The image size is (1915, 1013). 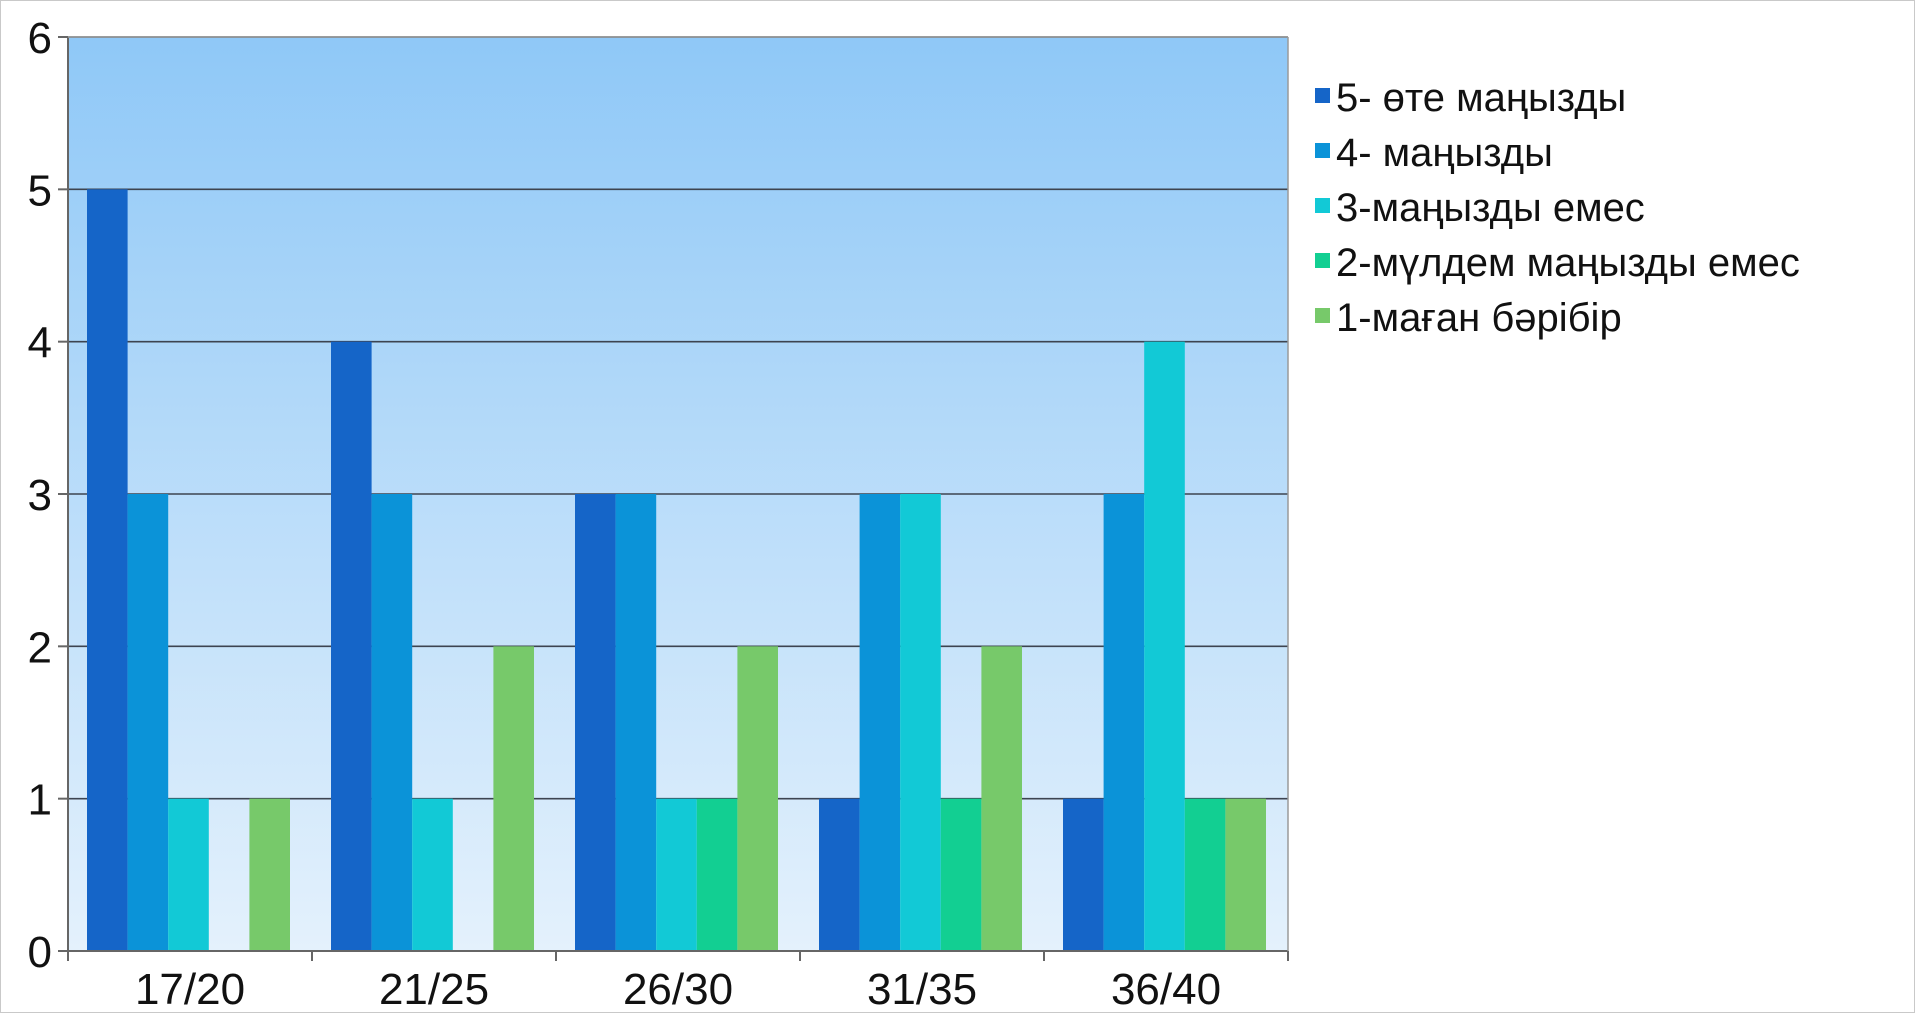 I want to click on y-tick-label: 3, so click(x=40, y=495).